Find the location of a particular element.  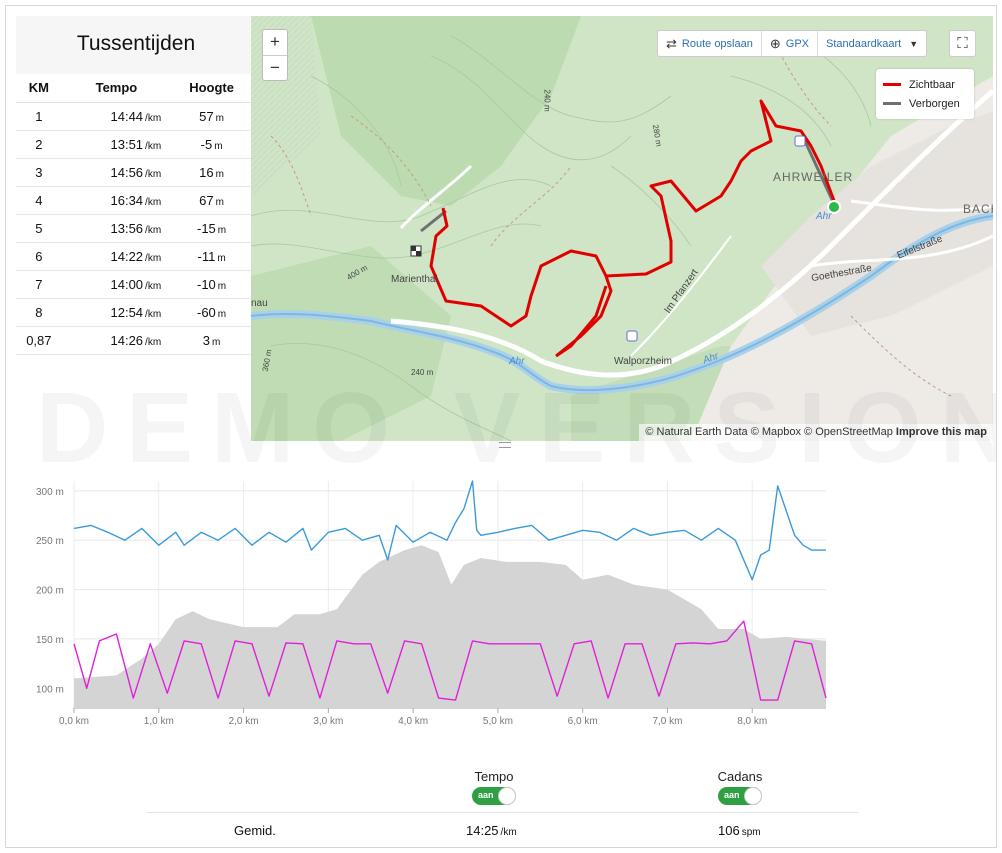

split-row: 2 13:51/km -5 m is located at coordinates (134, 144).